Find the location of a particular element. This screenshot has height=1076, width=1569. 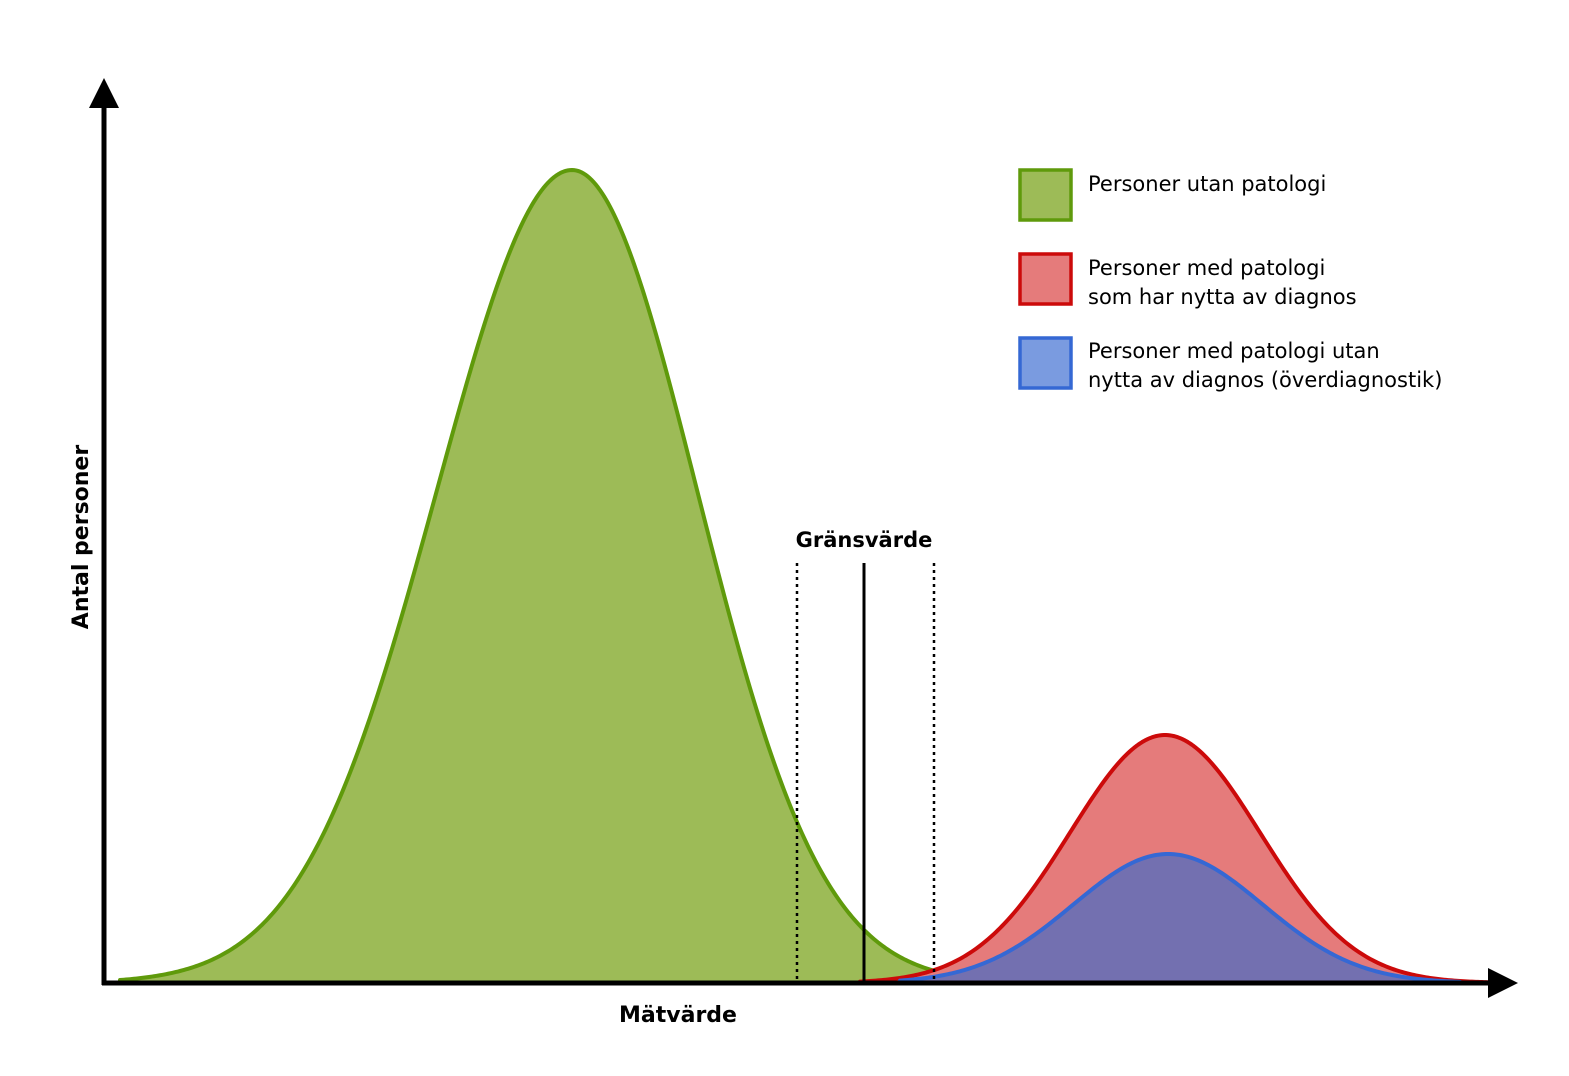

y-axis-label: Antal personer is located at coordinates (81, 537).